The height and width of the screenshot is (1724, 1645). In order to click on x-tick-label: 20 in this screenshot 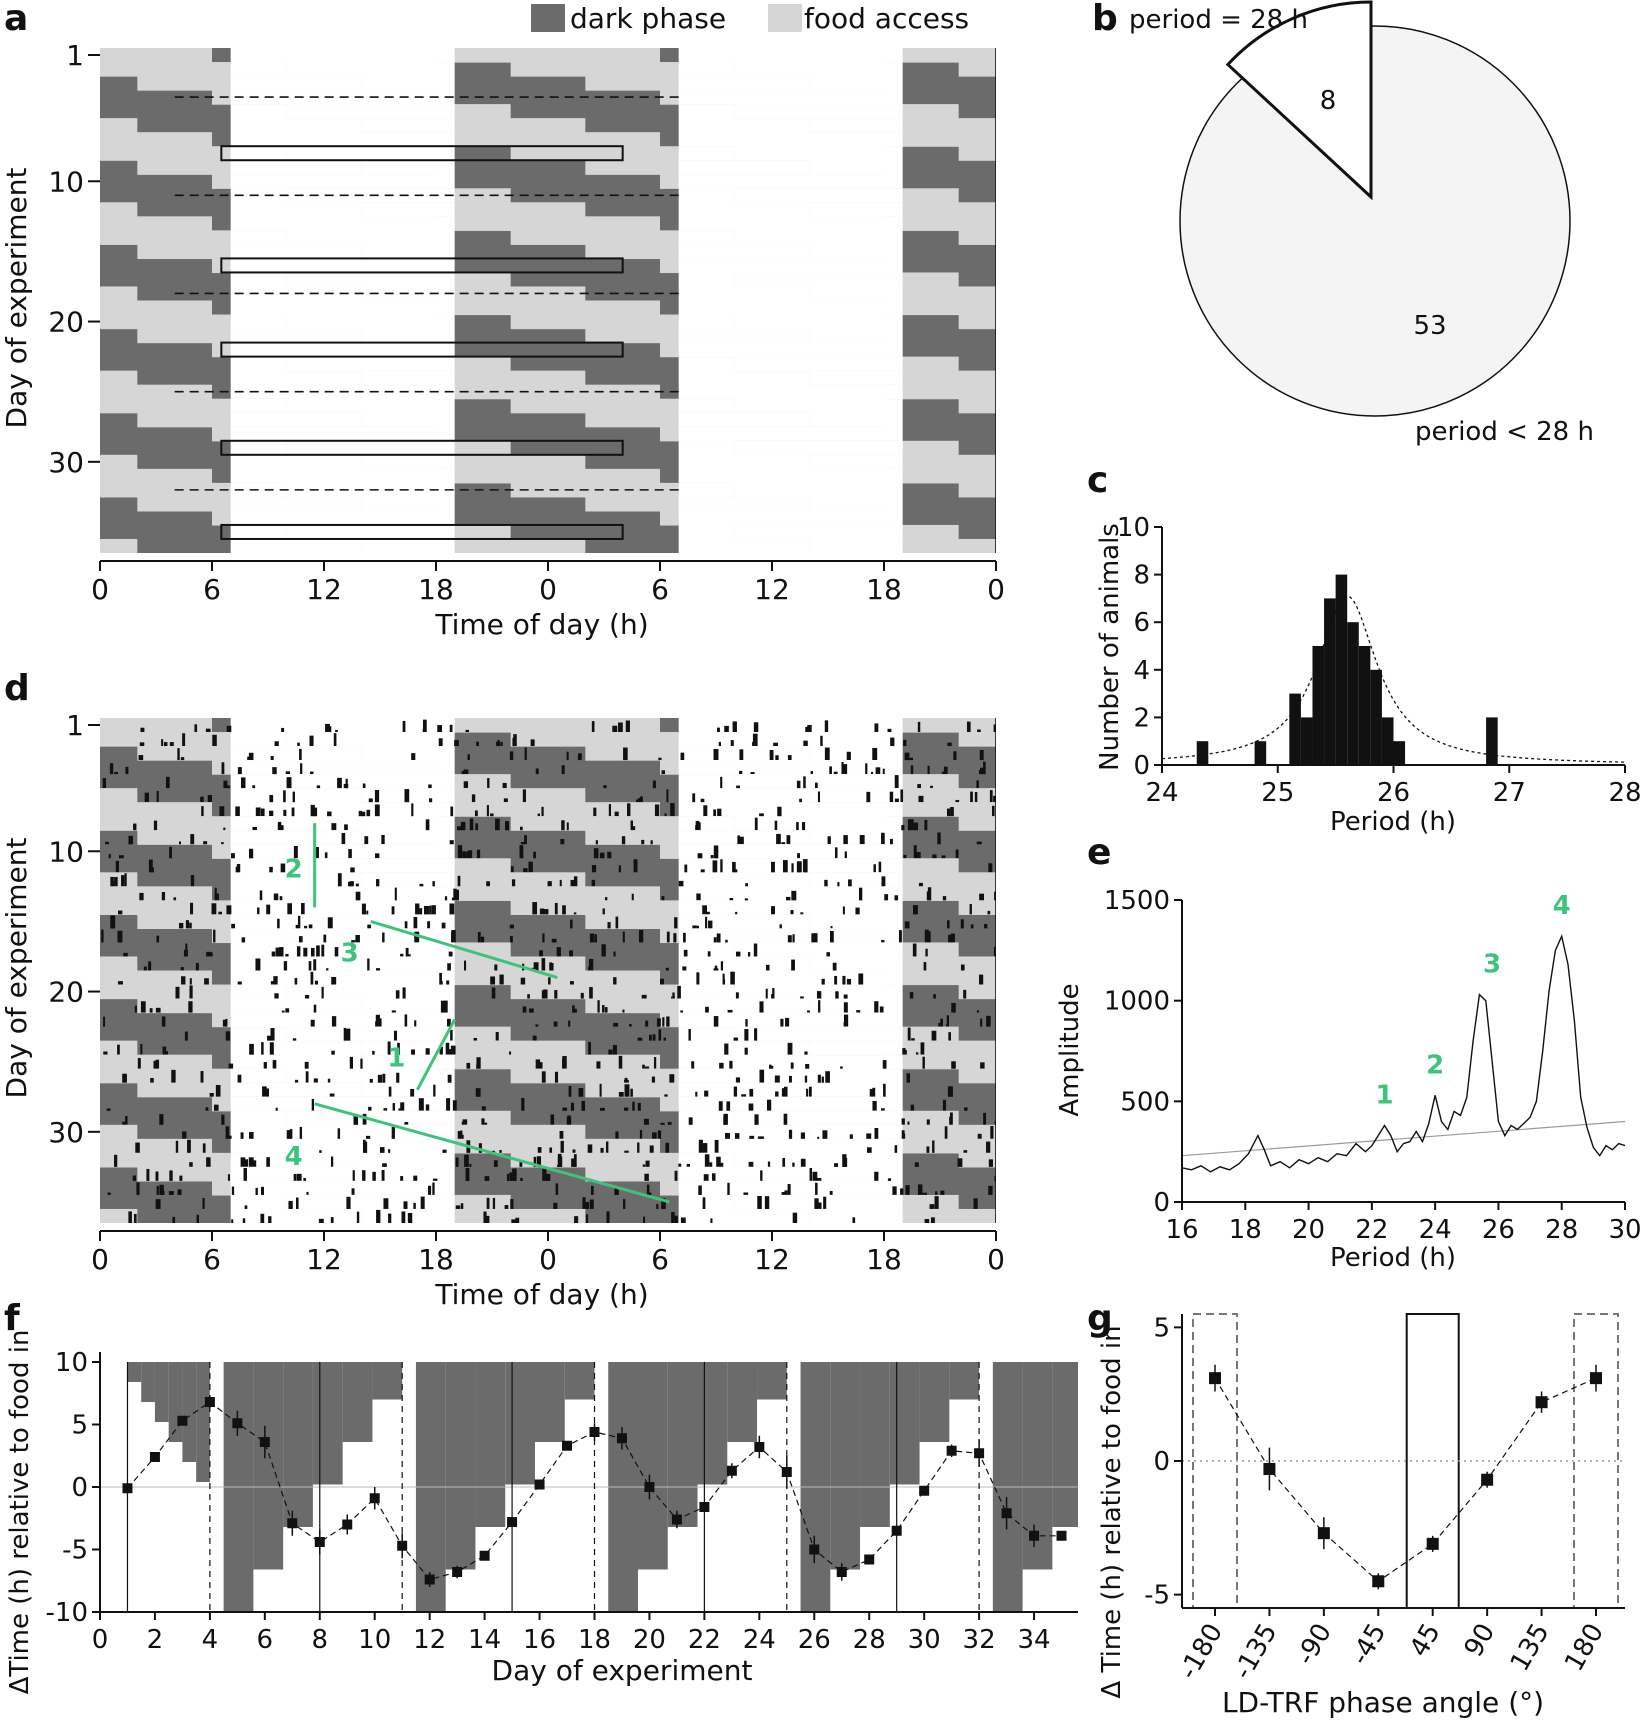, I will do `click(649, 1640)`.